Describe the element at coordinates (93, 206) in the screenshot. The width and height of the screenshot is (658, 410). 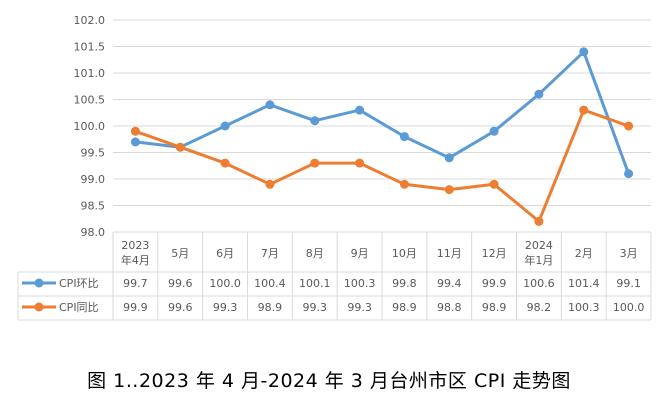
I see `y-tick-label: 98.5` at that location.